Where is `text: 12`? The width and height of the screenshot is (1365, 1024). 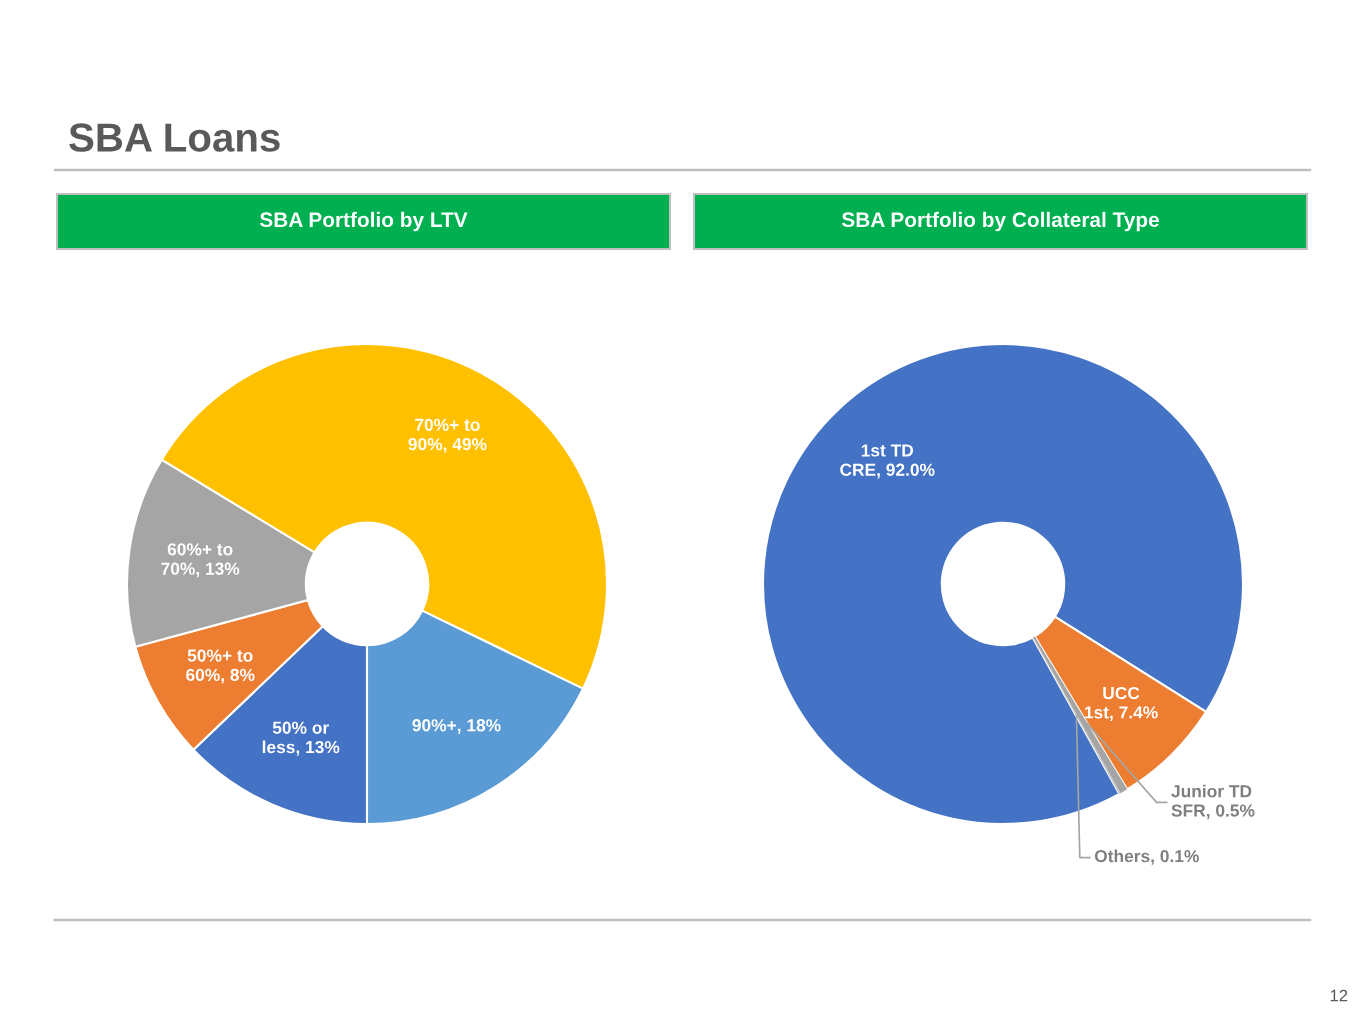 text: 12 is located at coordinates (1339, 995).